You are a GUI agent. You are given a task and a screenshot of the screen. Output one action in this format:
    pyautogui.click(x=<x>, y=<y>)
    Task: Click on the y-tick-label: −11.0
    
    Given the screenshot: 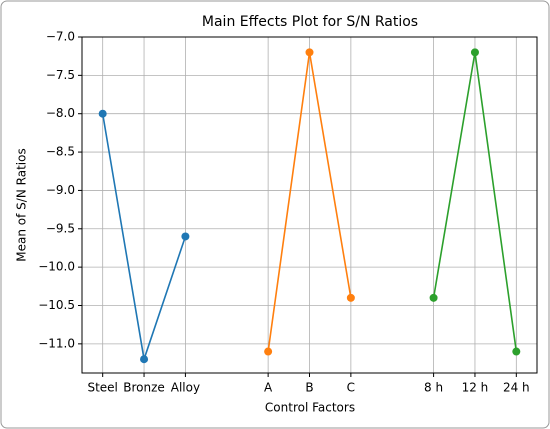 What is the action you would take?
    pyautogui.click(x=56, y=343)
    